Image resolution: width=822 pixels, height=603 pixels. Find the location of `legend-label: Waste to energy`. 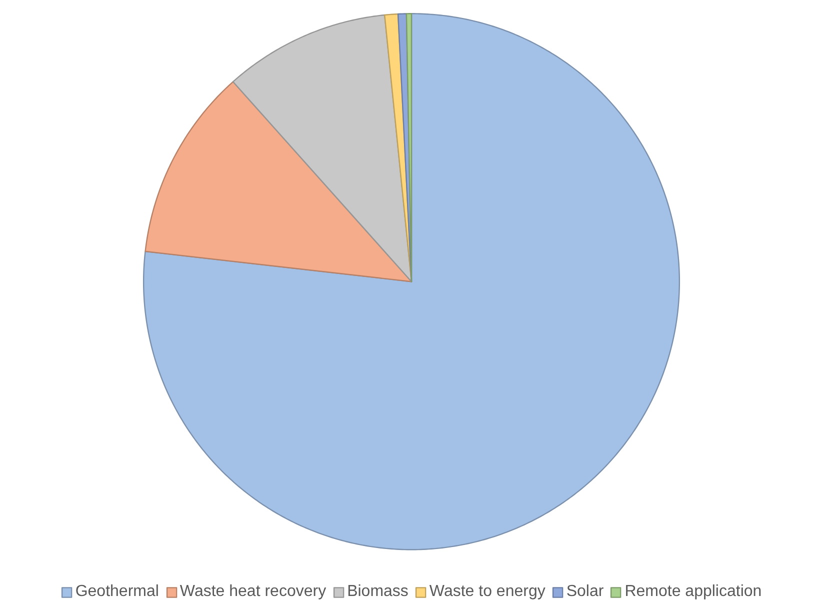

legend-label: Waste to energy is located at coordinates (487, 592).